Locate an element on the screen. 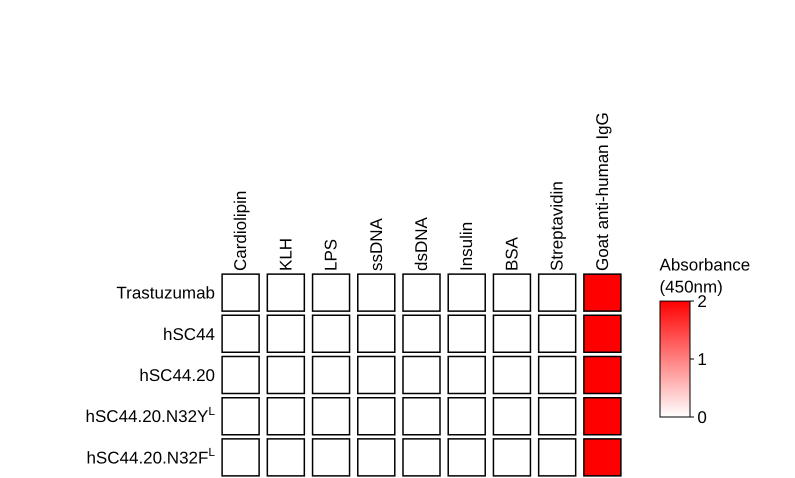  color-bar-label: 0 is located at coordinates (702, 417).